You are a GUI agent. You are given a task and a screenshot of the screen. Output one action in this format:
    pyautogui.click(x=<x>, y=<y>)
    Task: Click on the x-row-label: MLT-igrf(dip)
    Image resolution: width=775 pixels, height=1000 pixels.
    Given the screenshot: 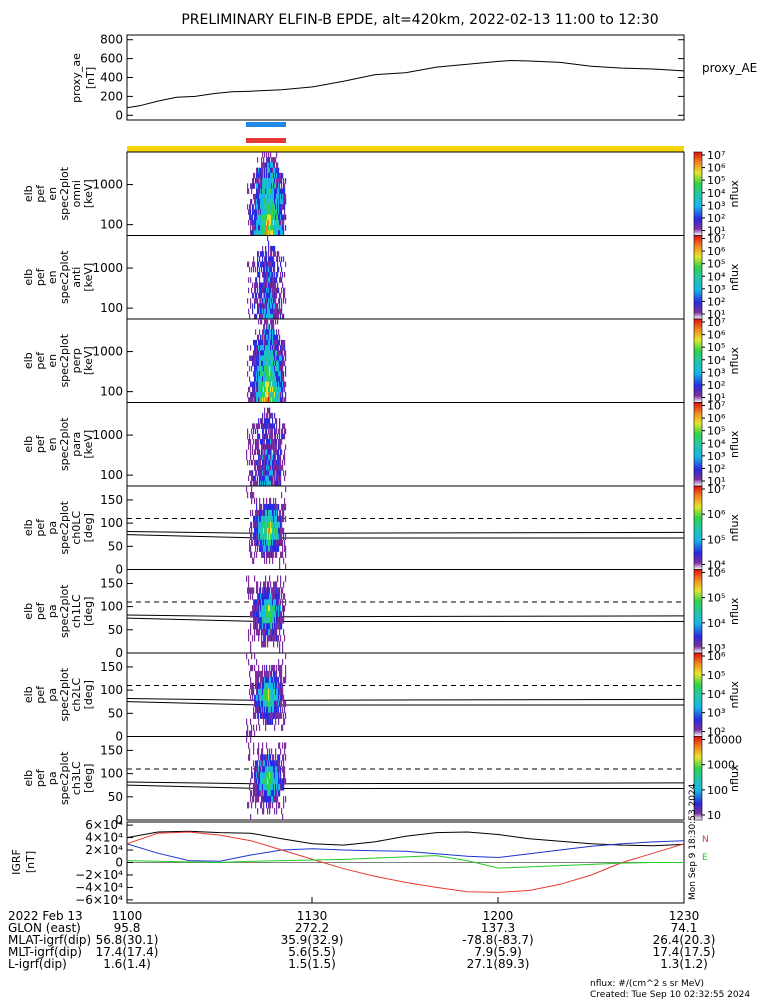 What is the action you would take?
    pyautogui.click(x=45, y=952)
    